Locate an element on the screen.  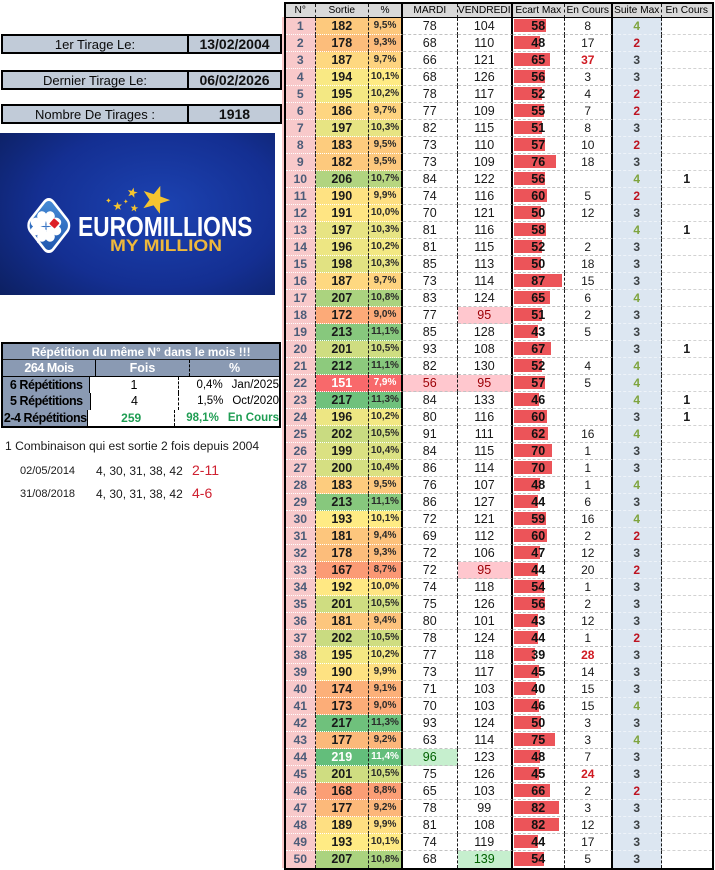
svg-text: MY MILLION is located at coordinates (166, 245).